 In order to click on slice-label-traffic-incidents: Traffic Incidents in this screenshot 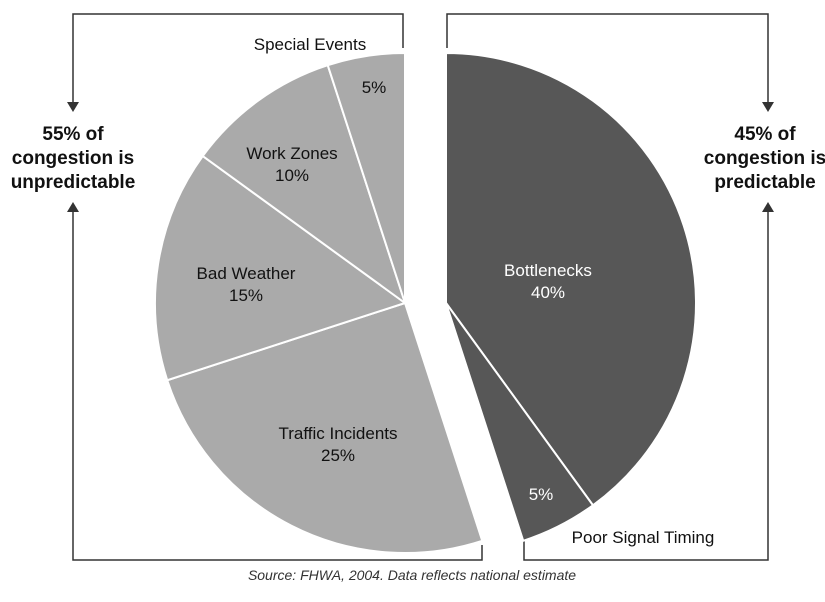, I will do `click(337, 433)`.